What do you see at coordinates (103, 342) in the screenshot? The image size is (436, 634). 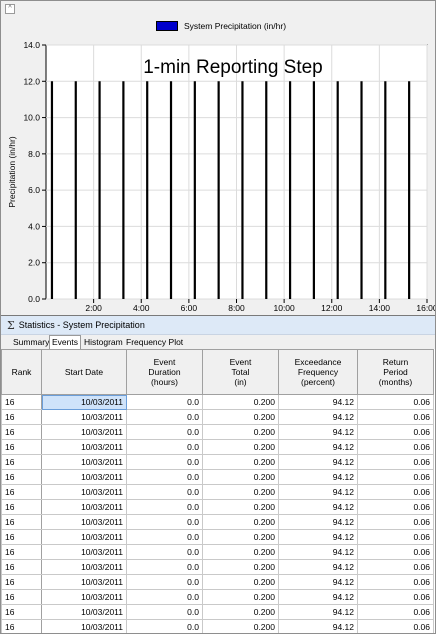 I see `tab-histogram: Histogram` at bounding box center [103, 342].